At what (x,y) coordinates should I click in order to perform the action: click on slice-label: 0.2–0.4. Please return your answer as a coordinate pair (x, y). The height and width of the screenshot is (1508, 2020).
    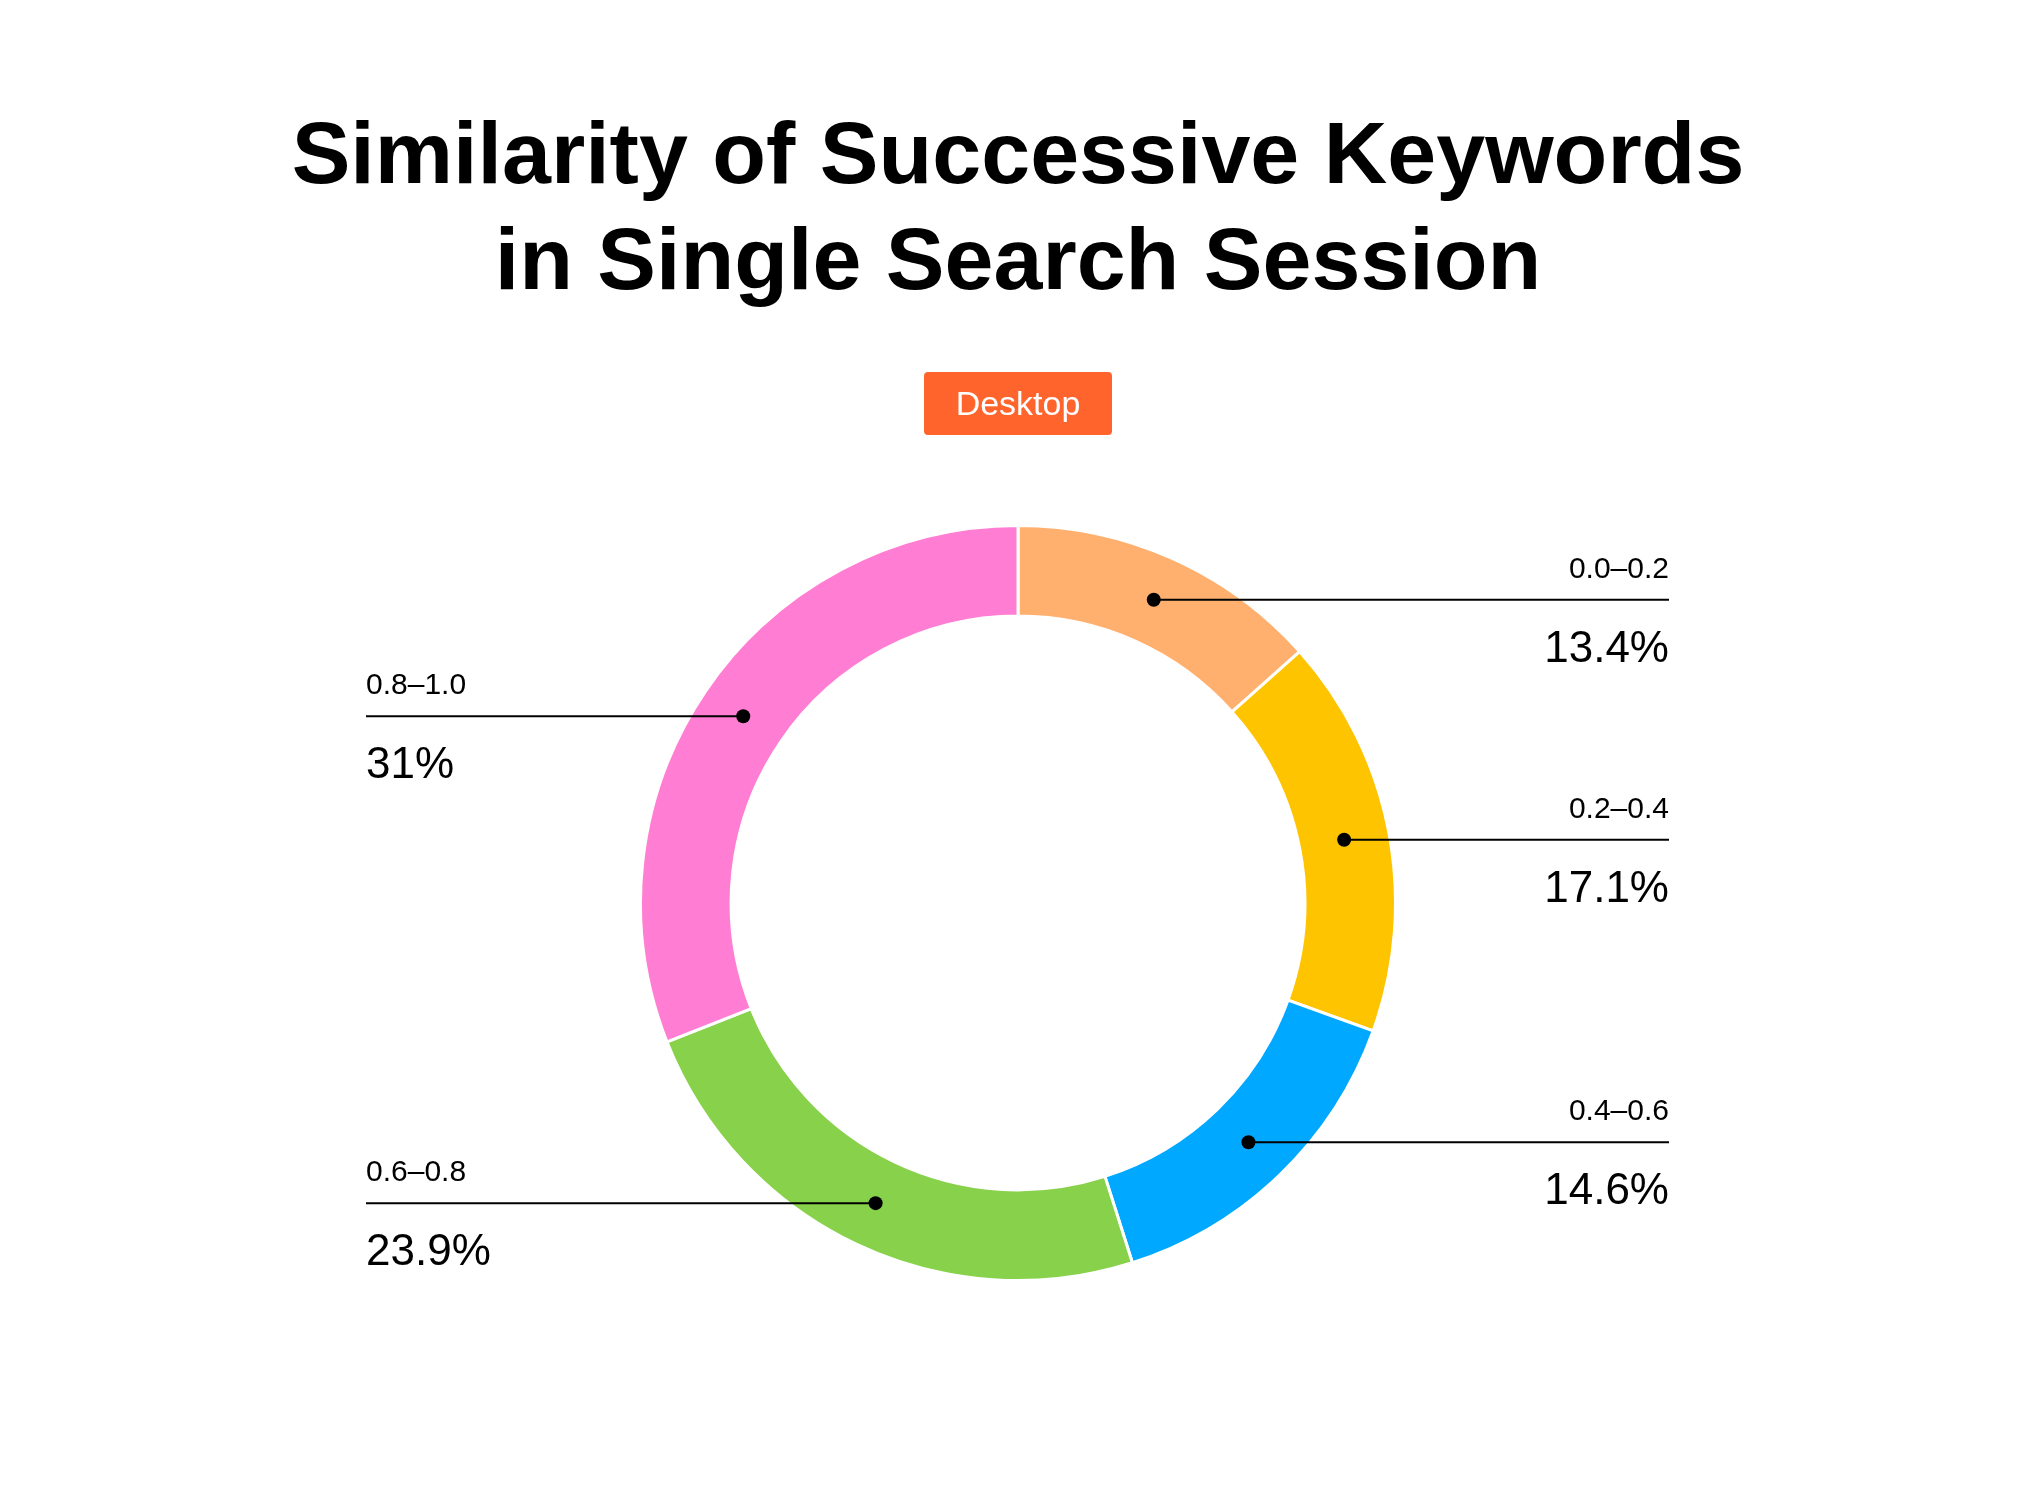
    Looking at the image, I should click on (1618, 807).